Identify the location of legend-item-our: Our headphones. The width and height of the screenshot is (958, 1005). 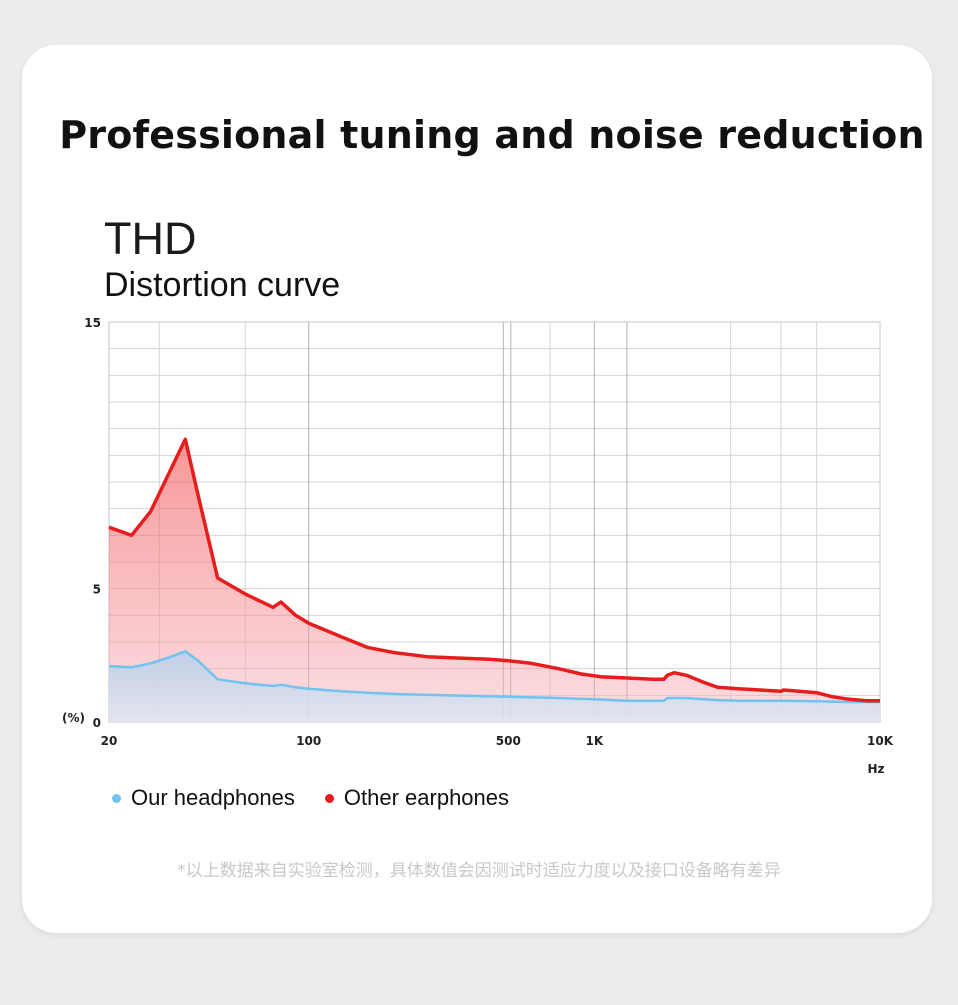
(203, 798).